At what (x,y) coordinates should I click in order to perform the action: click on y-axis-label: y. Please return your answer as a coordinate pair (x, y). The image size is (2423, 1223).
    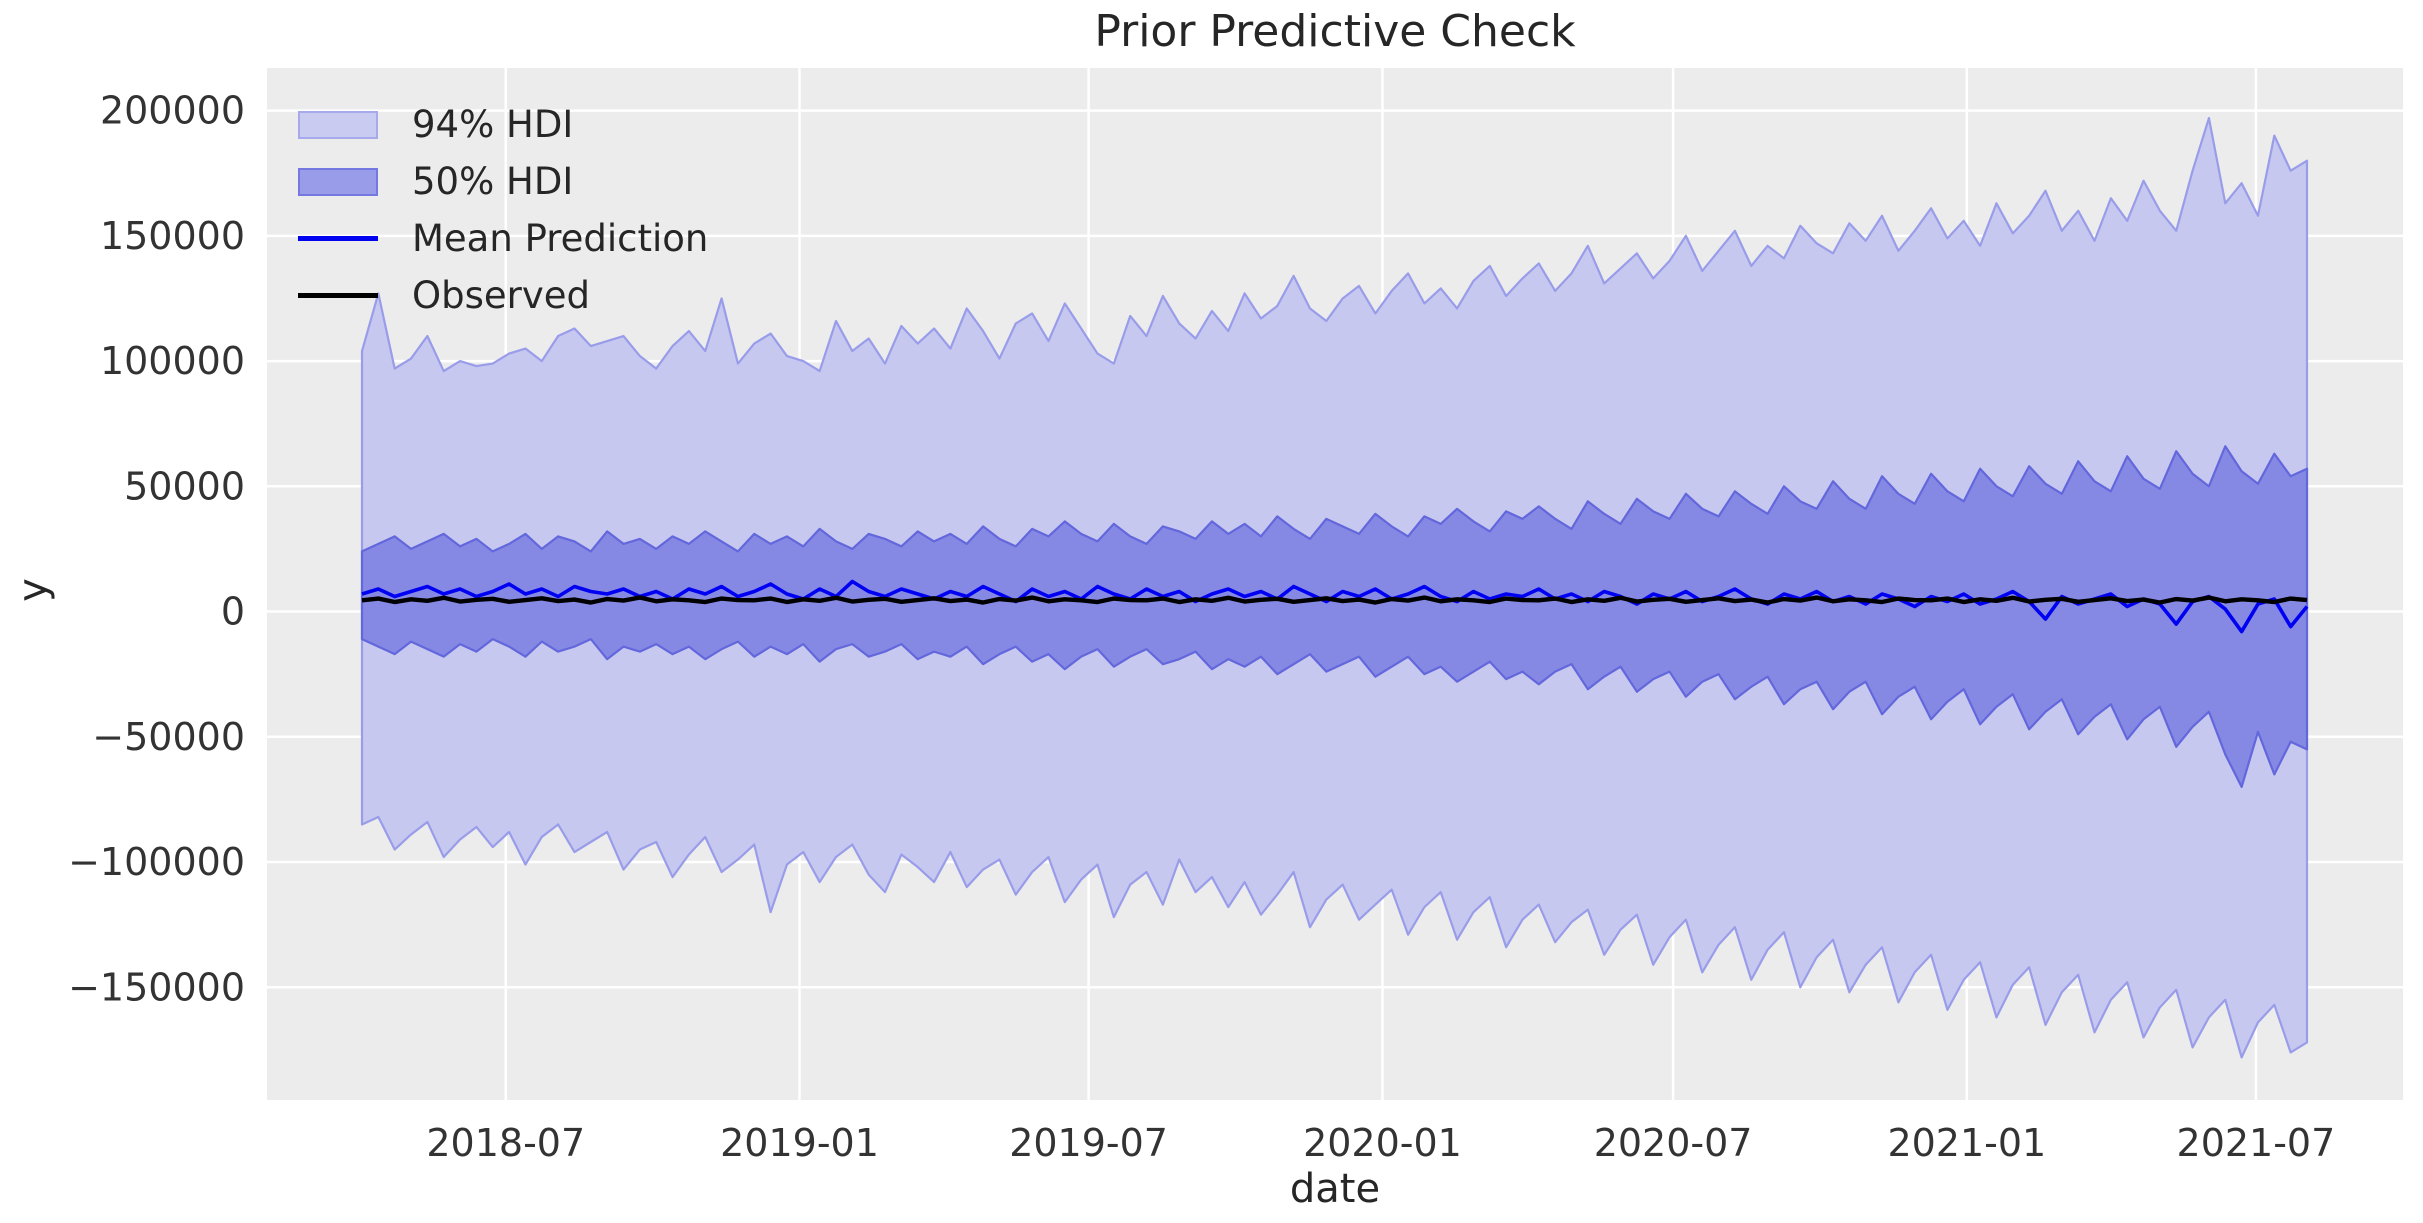
    Looking at the image, I should click on (33, 590).